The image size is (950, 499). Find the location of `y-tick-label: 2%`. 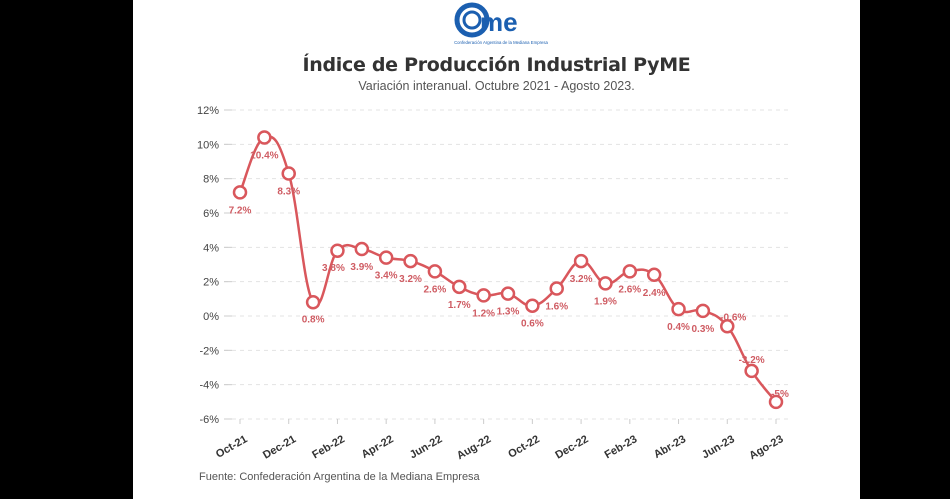

y-tick-label: 2% is located at coordinates (211, 283).